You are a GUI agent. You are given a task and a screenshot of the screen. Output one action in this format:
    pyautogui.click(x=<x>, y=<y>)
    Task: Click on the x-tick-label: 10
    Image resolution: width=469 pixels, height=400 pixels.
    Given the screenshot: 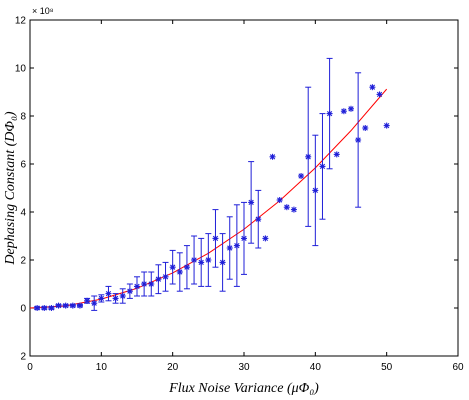 What is the action you would take?
    pyautogui.click(x=102, y=367)
    